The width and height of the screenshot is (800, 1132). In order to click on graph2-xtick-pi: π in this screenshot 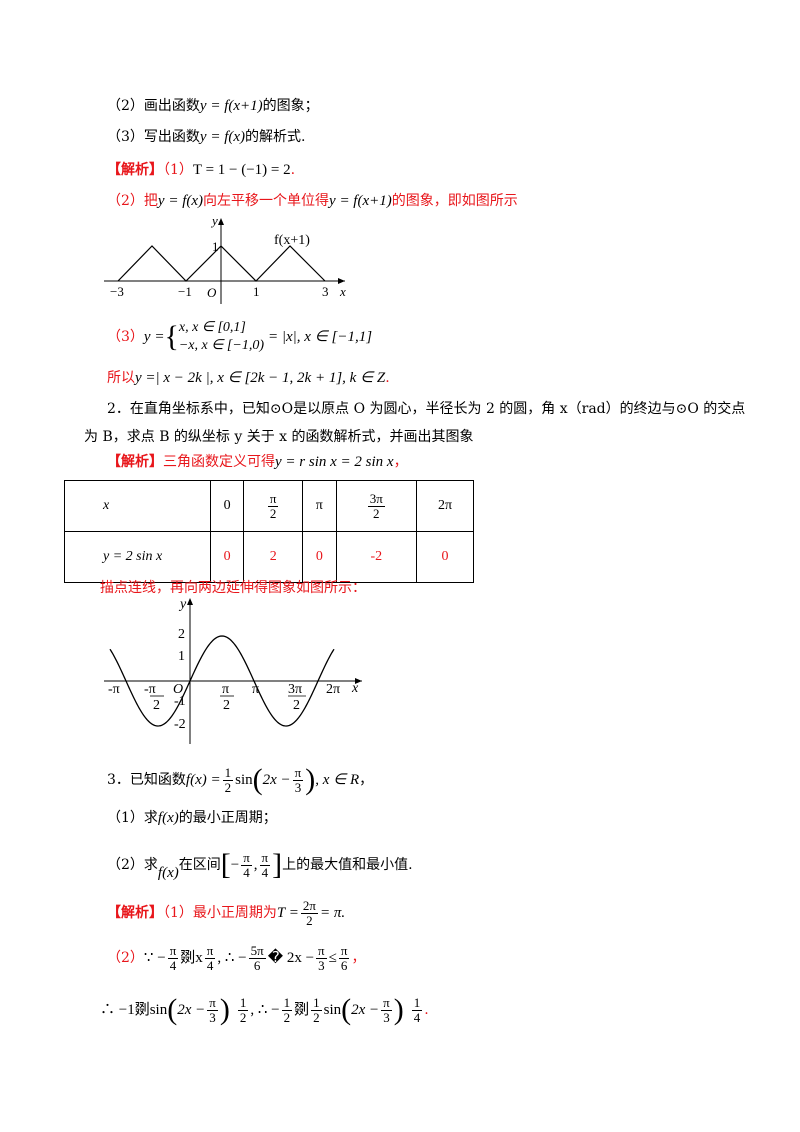, I will do `click(255, 689)`.